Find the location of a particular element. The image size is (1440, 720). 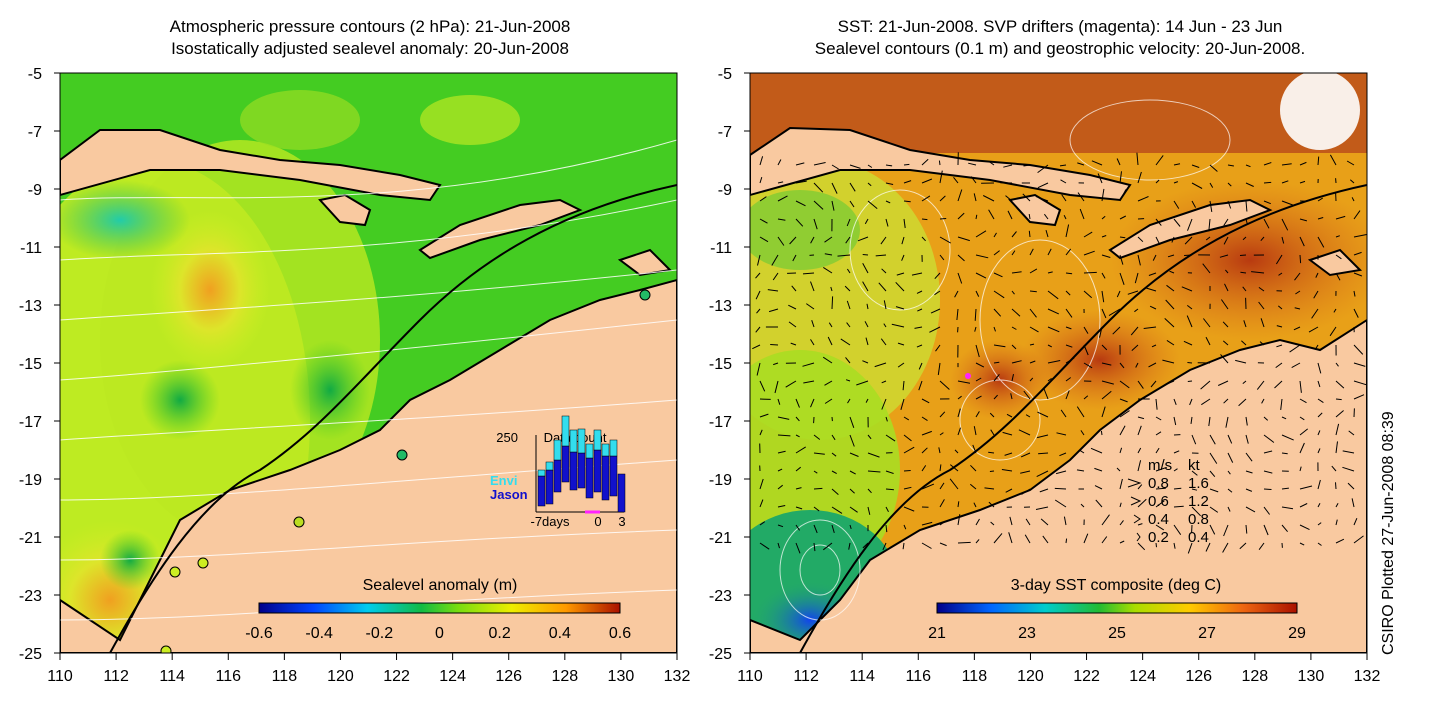

y-tick-label: -17 is located at coordinates (720, 422).